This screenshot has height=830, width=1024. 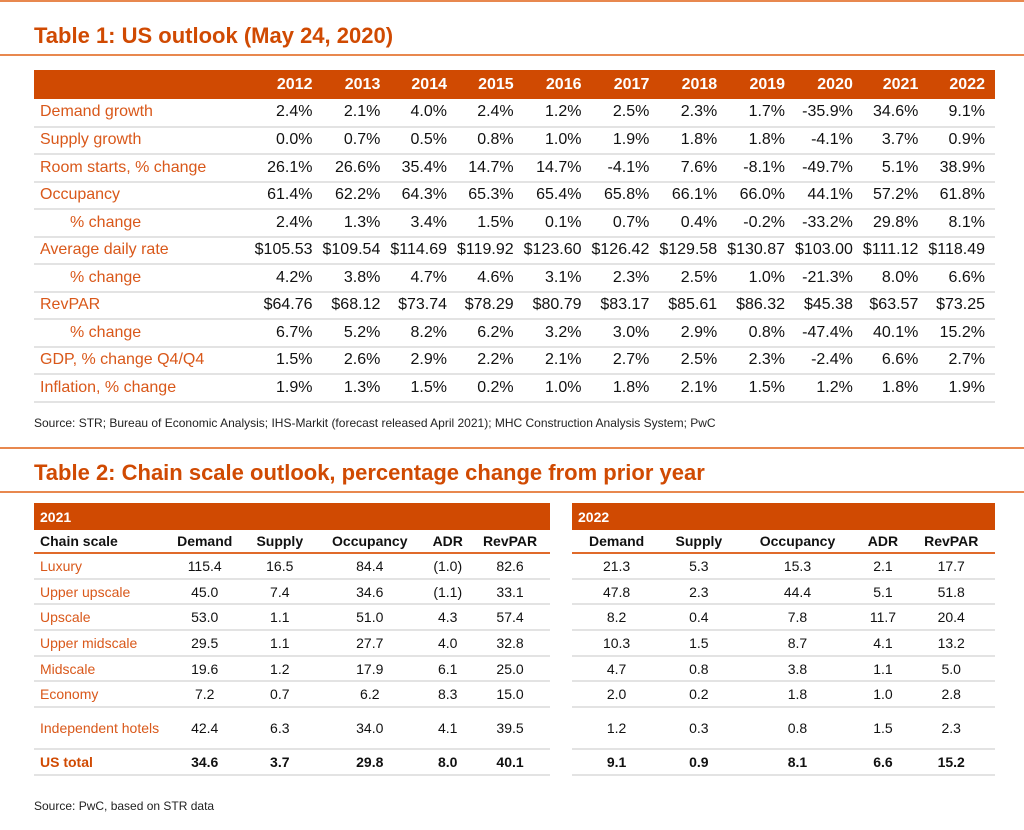 What do you see at coordinates (693, 278) in the screenshot?
I see `cell-value: 2.5%` at bounding box center [693, 278].